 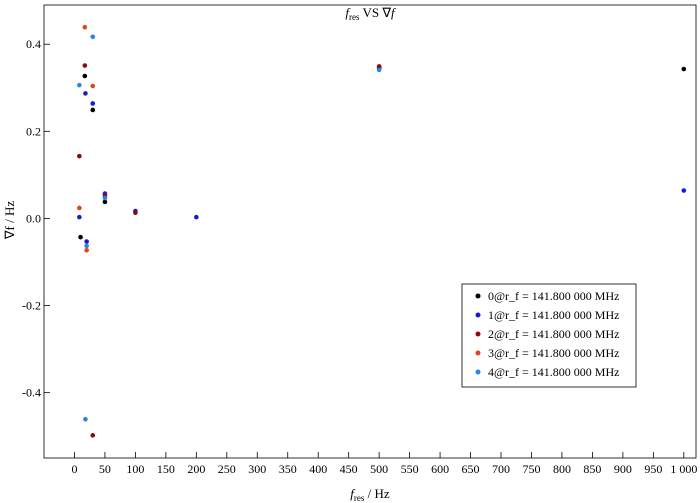 I want to click on xlabel-sub: res, so click(x=359, y=498).